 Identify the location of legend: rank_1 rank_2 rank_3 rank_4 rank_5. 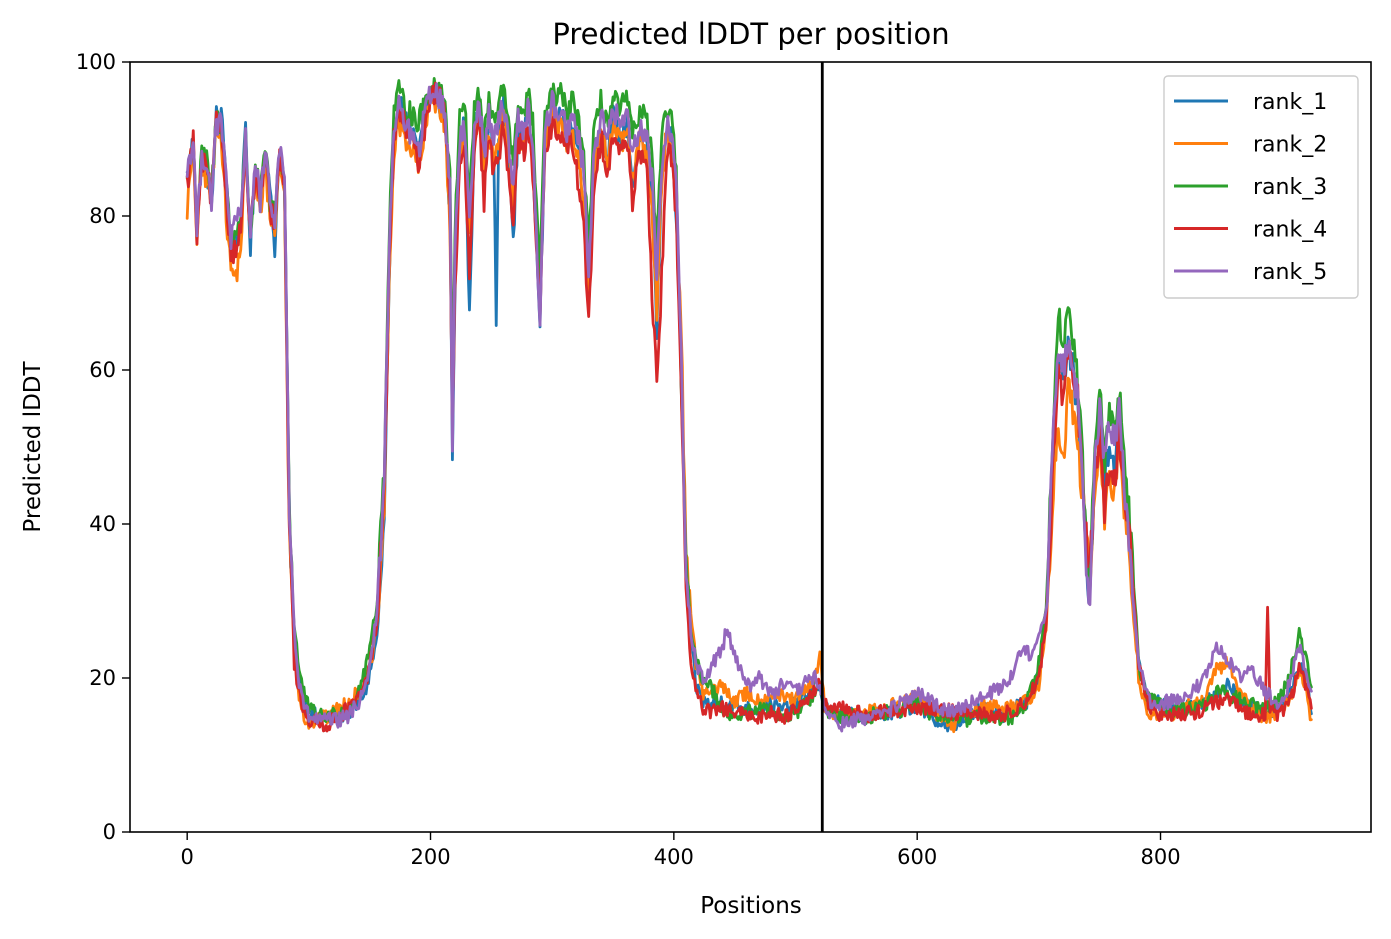
(1261, 187).